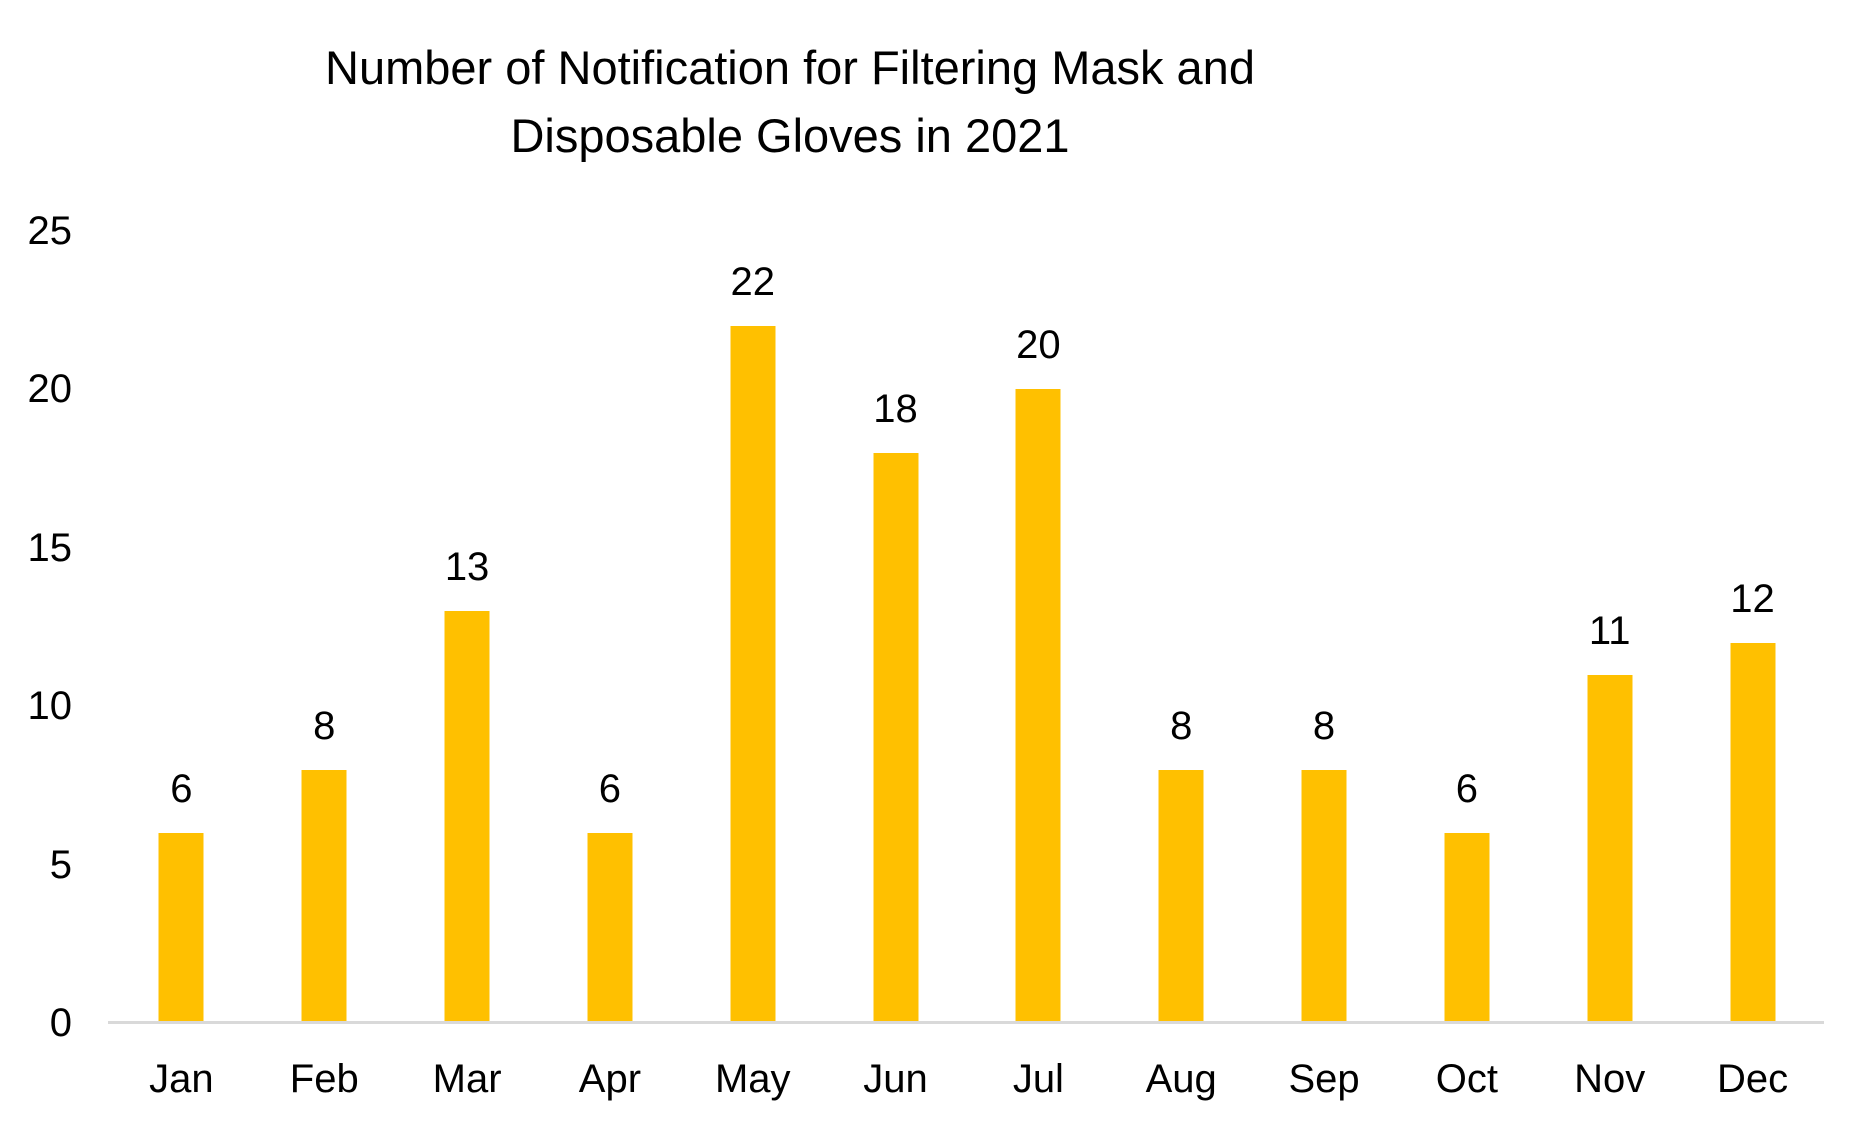 The image size is (1873, 1132). What do you see at coordinates (1038, 345) in the screenshot?
I see `bar-value-label-jul: 20` at bounding box center [1038, 345].